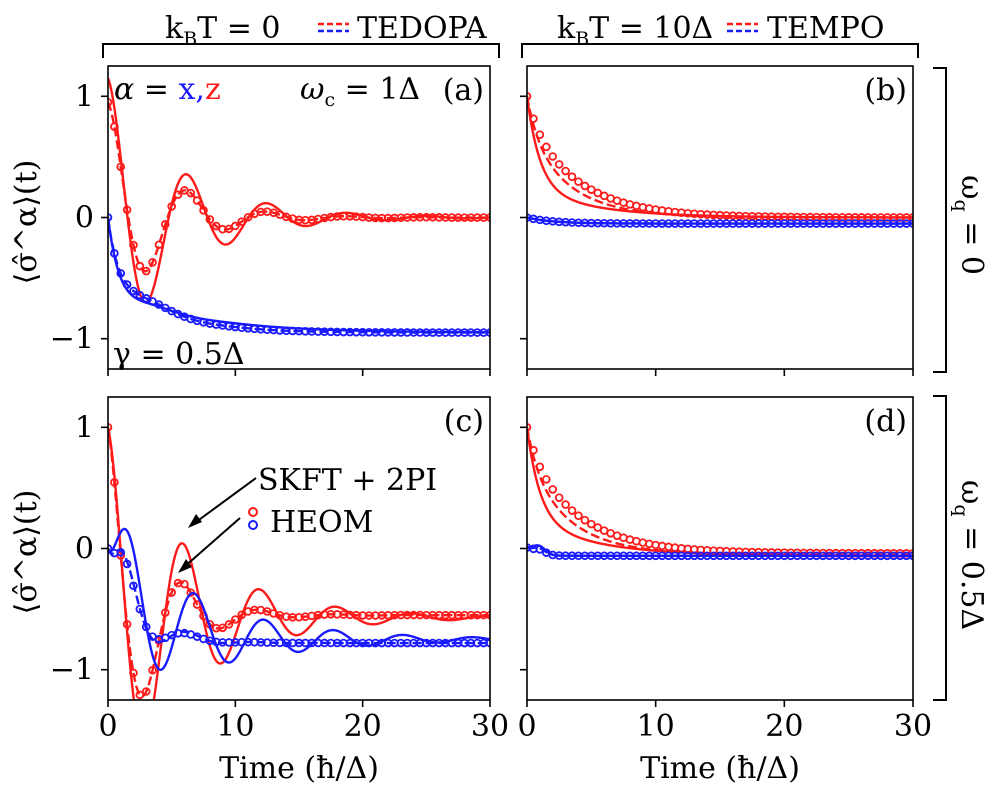 Image resolution: width=997 pixels, height=793 pixels. I want to click on x-tick-label: 30, so click(490, 726).